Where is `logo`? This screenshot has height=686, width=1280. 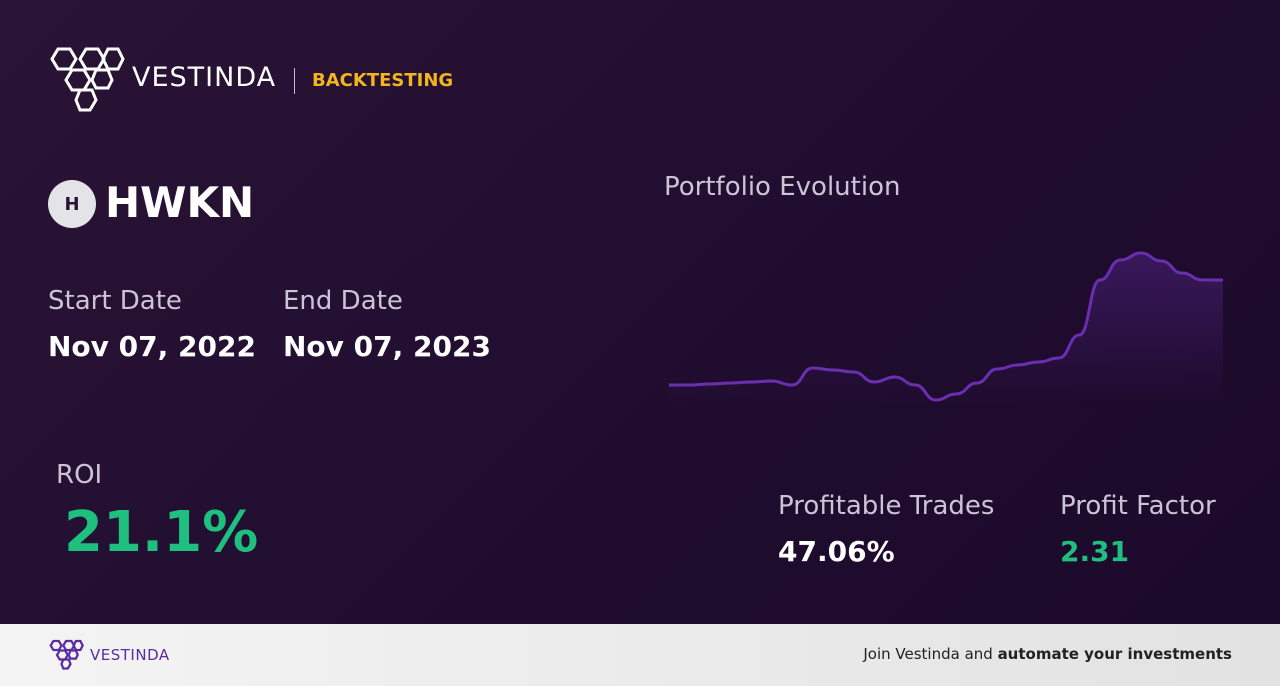
logo is located at coordinates (87, 79).